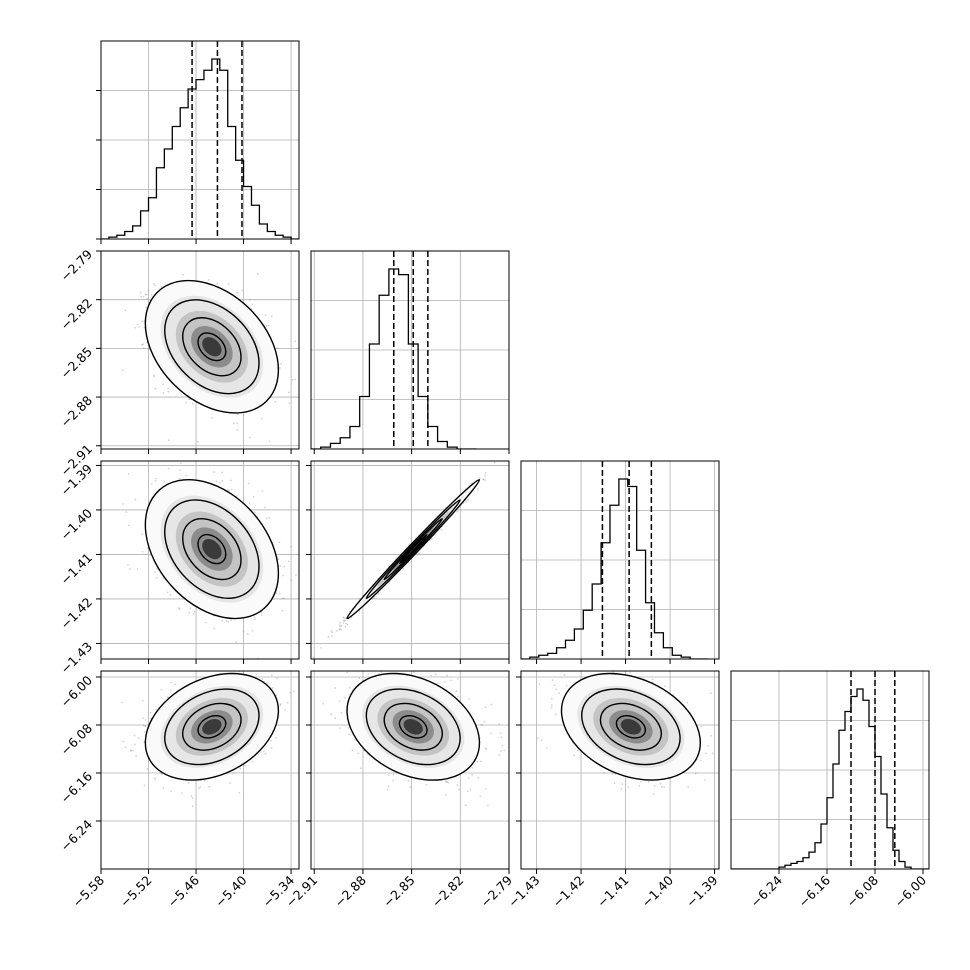 The image size is (970, 970). What do you see at coordinates (76, 613) in the screenshot?
I see `y-tick-label: −1.42` at bounding box center [76, 613].